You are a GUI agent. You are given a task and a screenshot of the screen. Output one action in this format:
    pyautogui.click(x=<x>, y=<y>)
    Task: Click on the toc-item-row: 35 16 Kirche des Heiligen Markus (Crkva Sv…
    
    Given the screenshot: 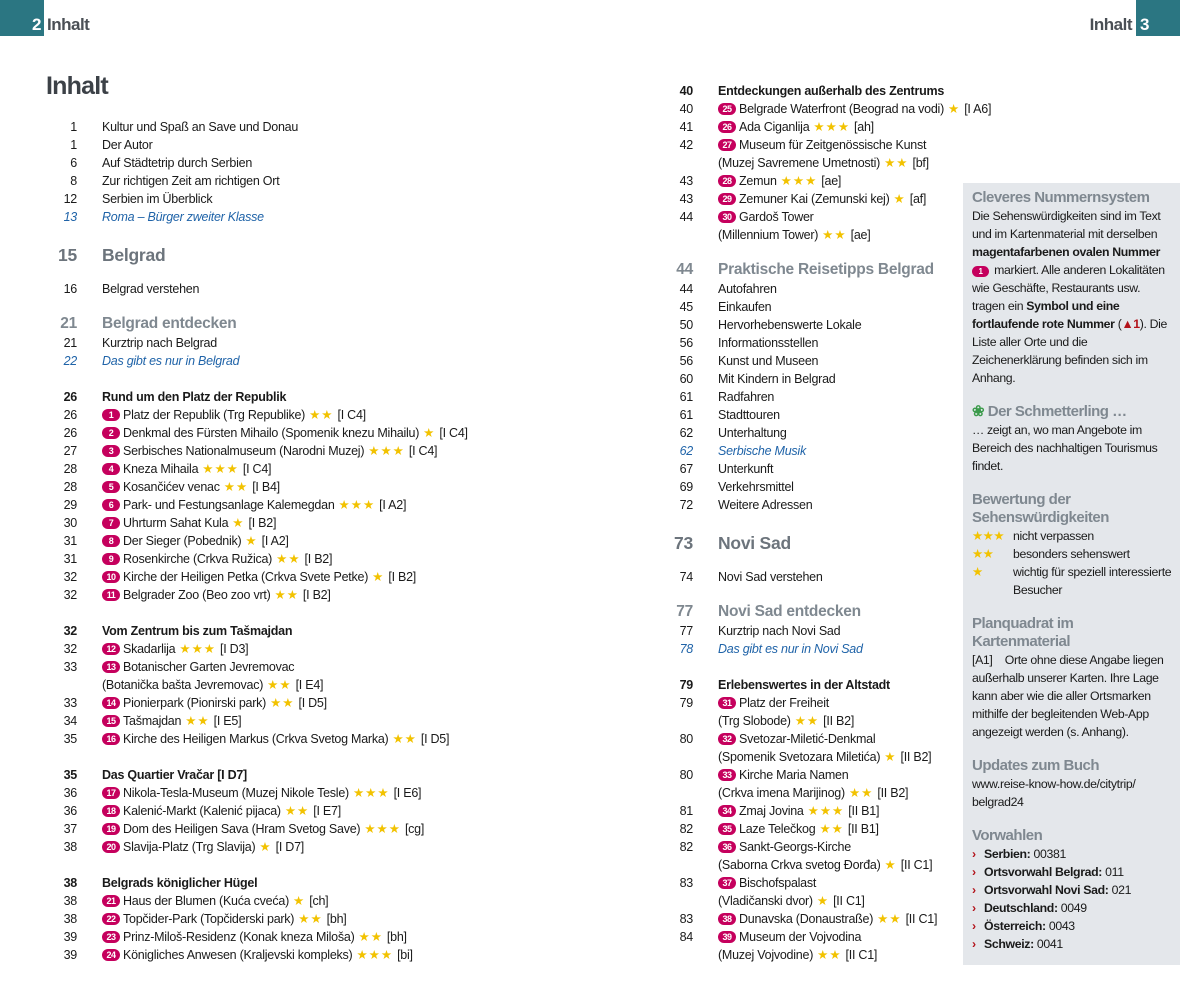 What is the action you would take?
    pyautogui.click(x=270, y=739)
    